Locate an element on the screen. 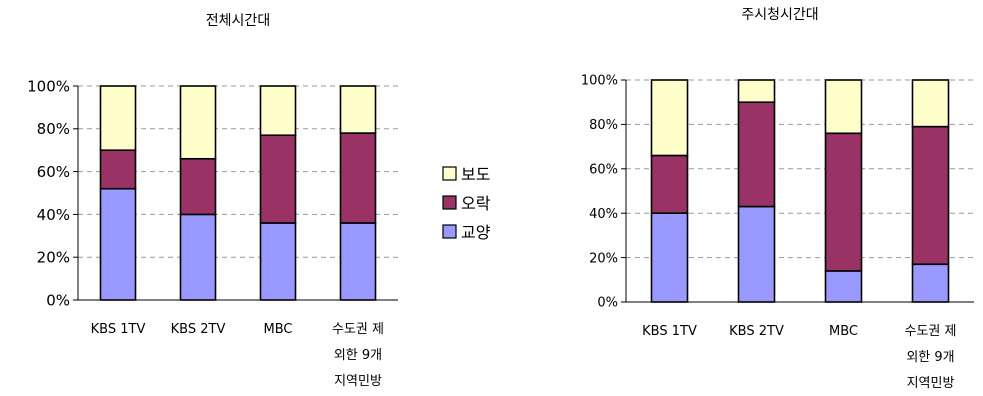  legend-label: 오락 is located at coordinates (476, 203).